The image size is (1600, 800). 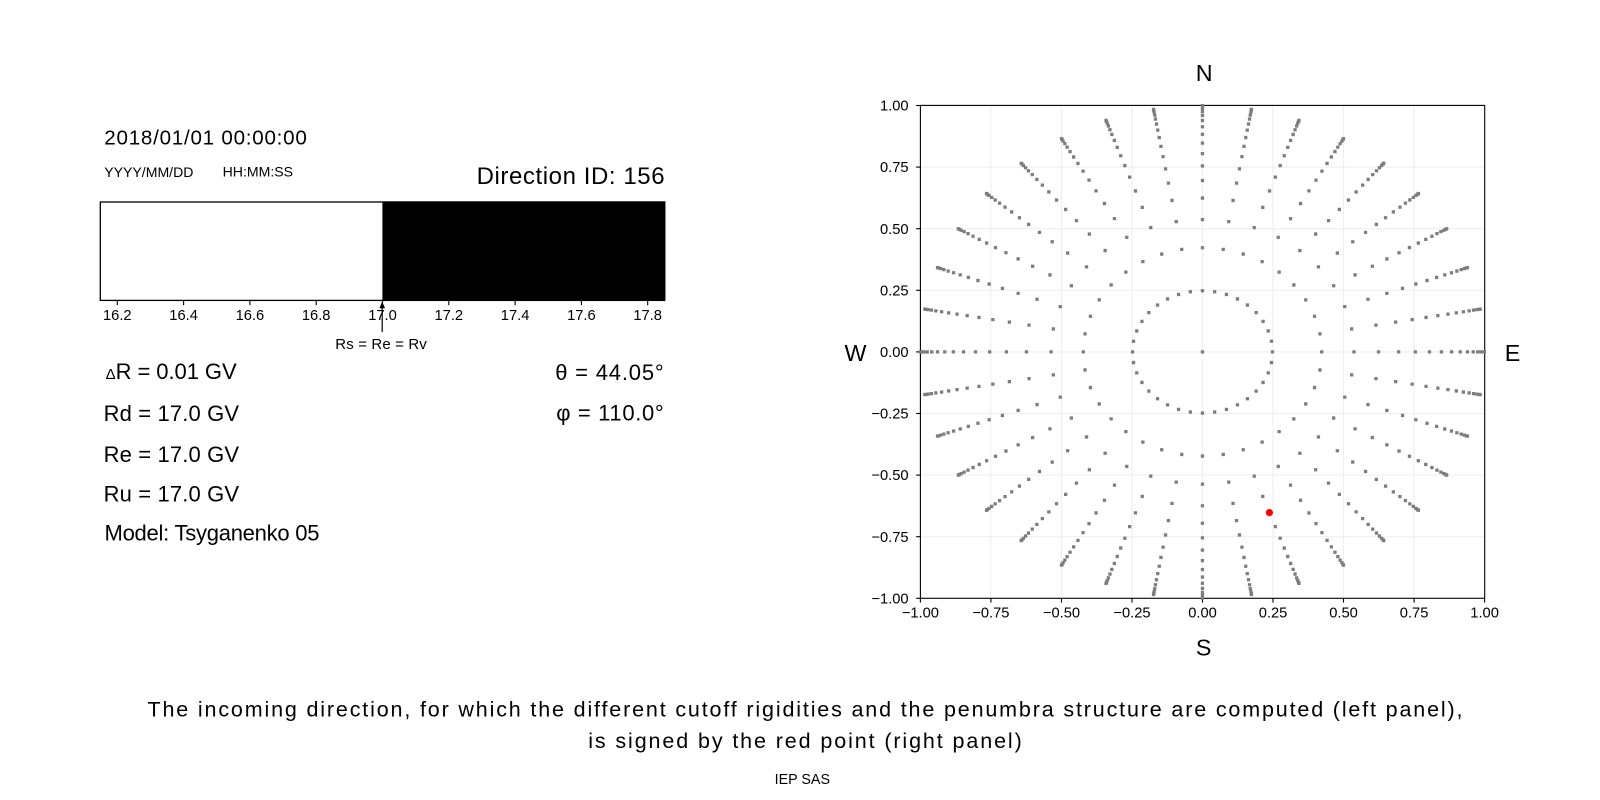 What do you see at coordinates (316, 316) in the screenshot?
I see `svg-text: 16.8` at bounding box center [316, 316].